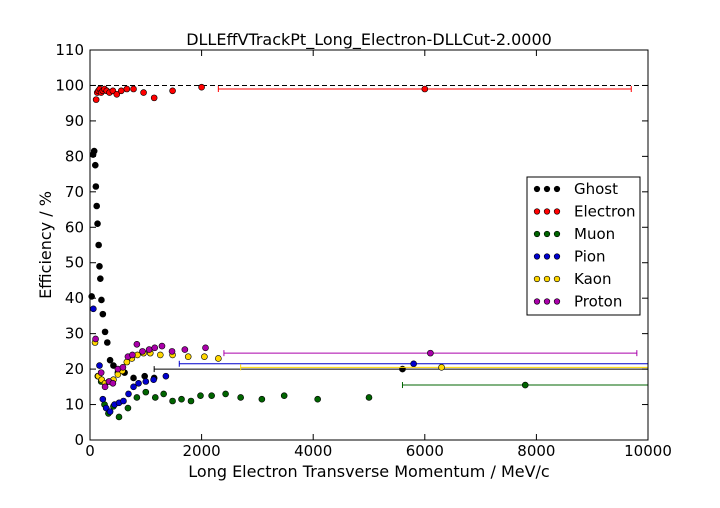  Describe the element at coordinates (605, 212) in the screenshot. I see `legend-label-electron: Electron` at that location.